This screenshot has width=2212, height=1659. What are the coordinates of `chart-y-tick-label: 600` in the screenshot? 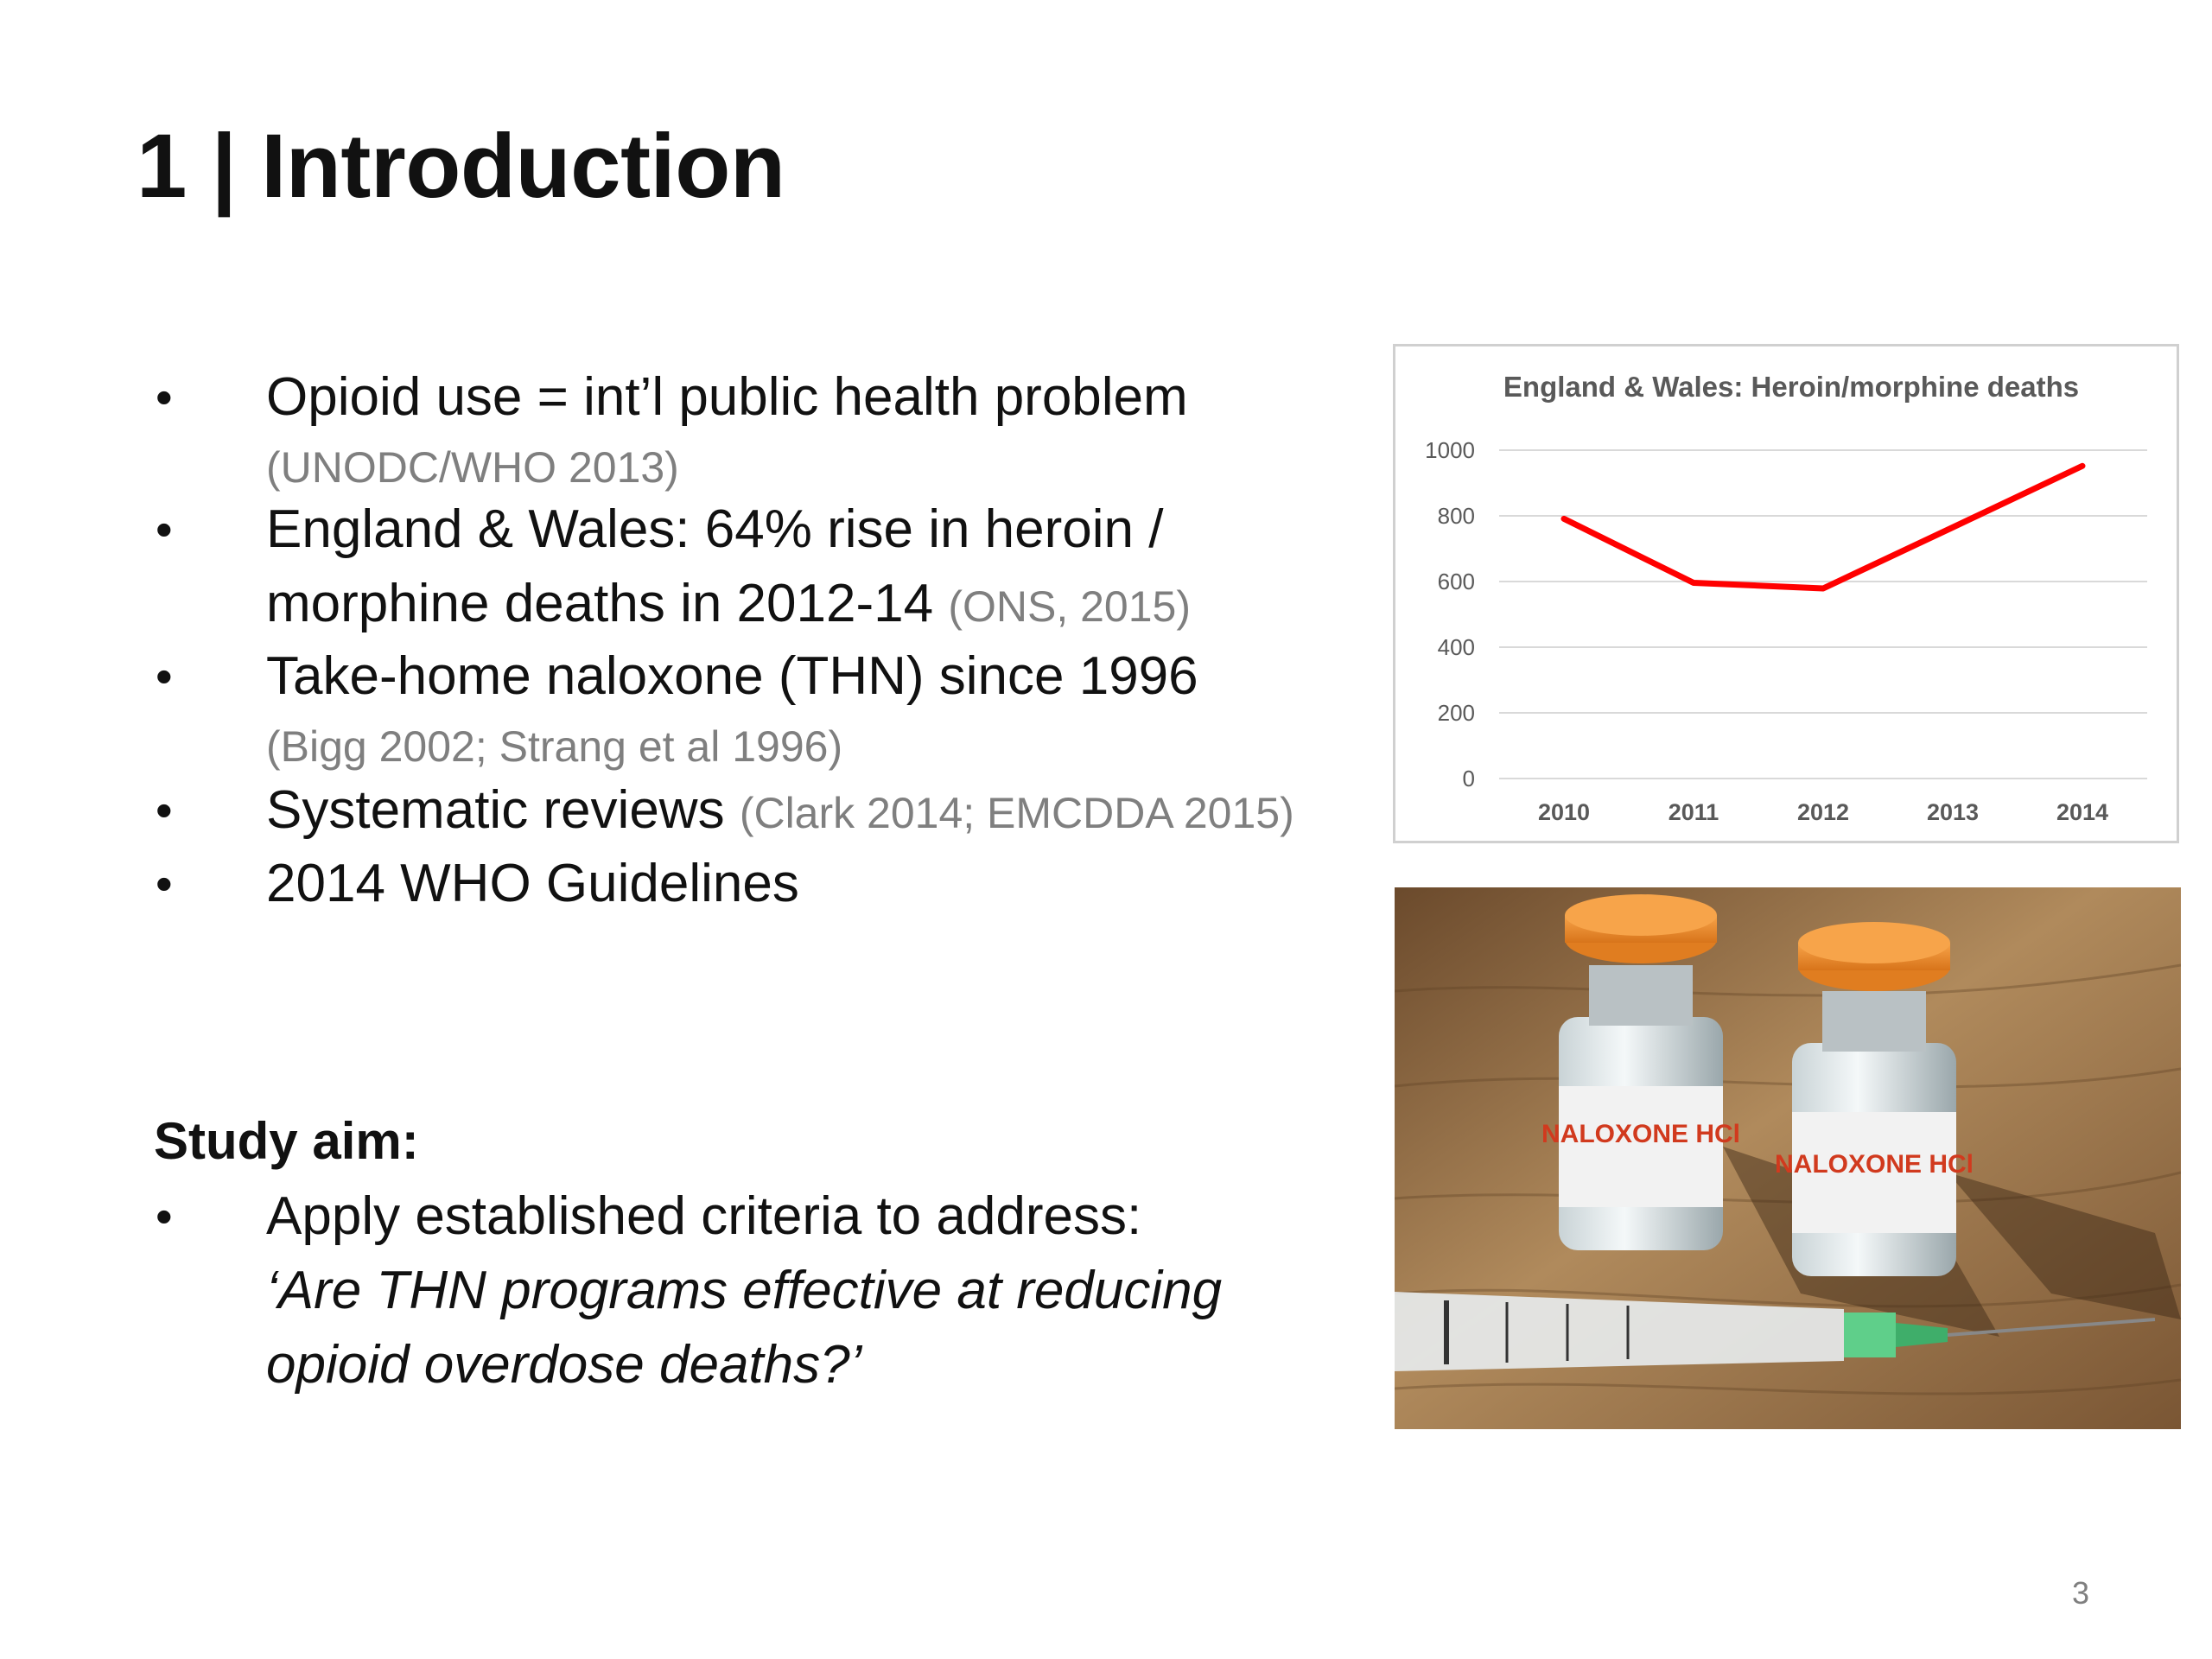 It's located at (1456, 581).